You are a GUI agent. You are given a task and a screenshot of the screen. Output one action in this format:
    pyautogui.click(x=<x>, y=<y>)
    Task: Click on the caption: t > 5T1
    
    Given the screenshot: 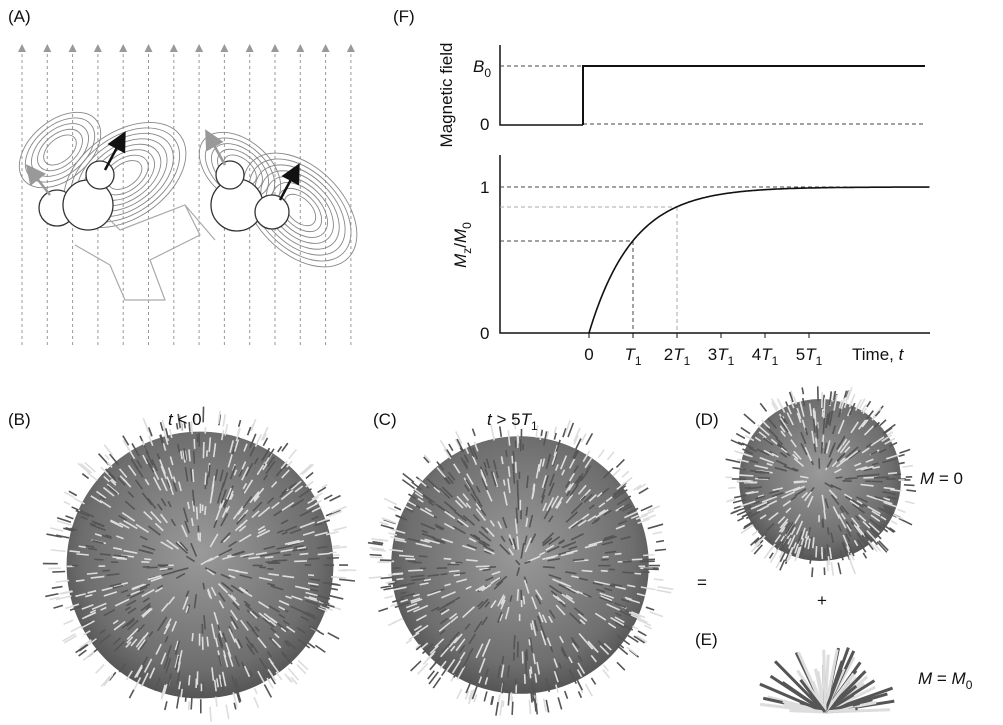 What is the action you would take?
    pyautogui.click(x=512, y=421)
    